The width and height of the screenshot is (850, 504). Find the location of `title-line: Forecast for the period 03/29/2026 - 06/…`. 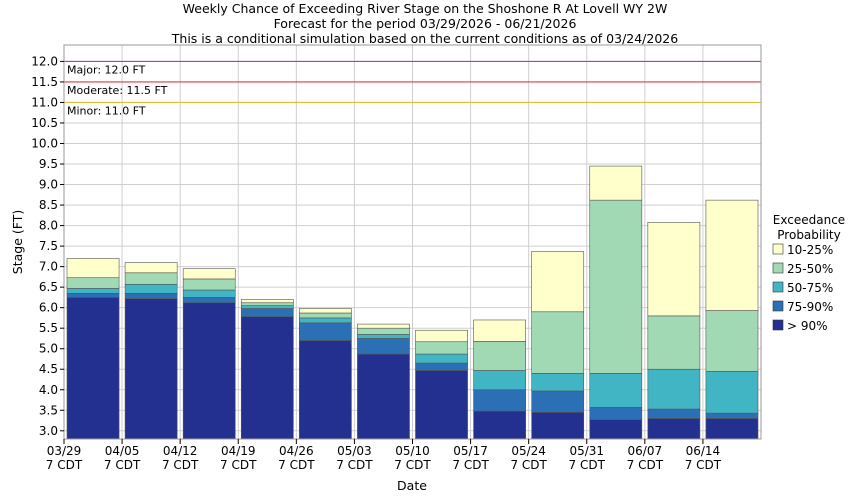

title-line: Forecast for the period 03/29/2026 - 06/… is located at coordinates (425, 23).